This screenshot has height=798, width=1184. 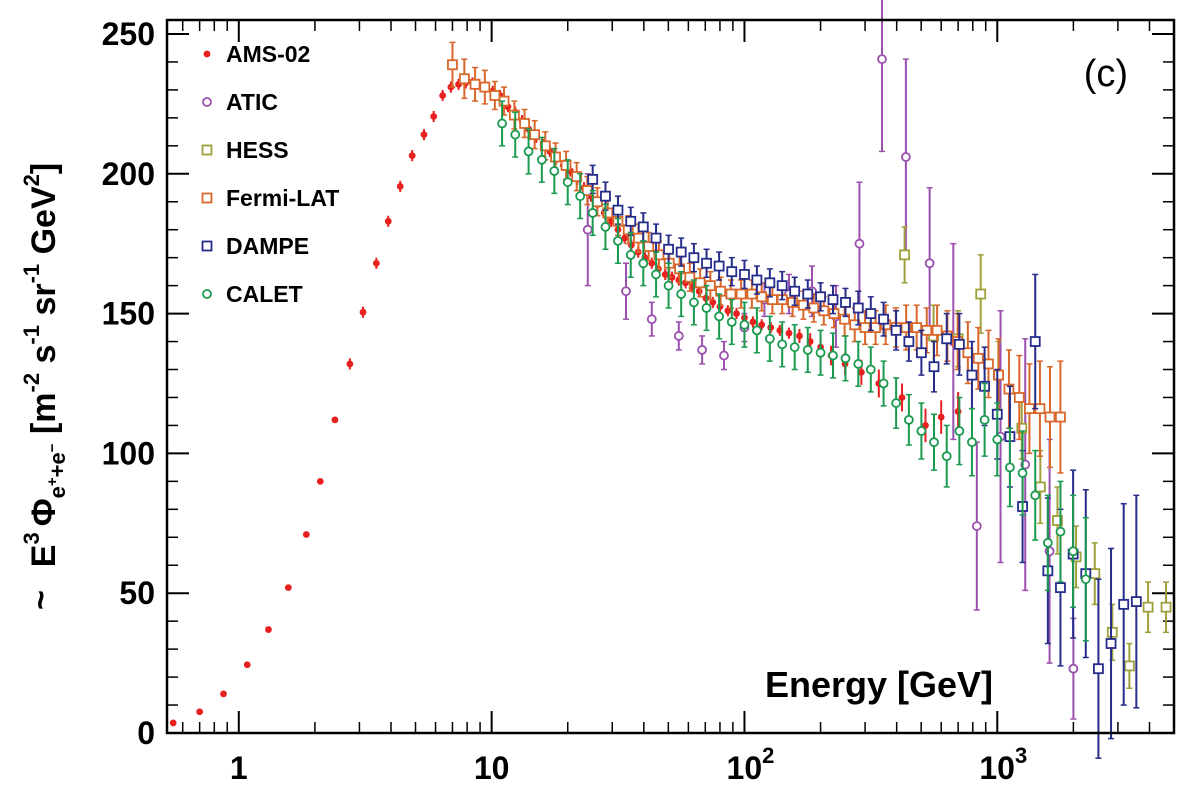 I want to click on ylabel-sub-plus: +, so click(x=52, y=481).